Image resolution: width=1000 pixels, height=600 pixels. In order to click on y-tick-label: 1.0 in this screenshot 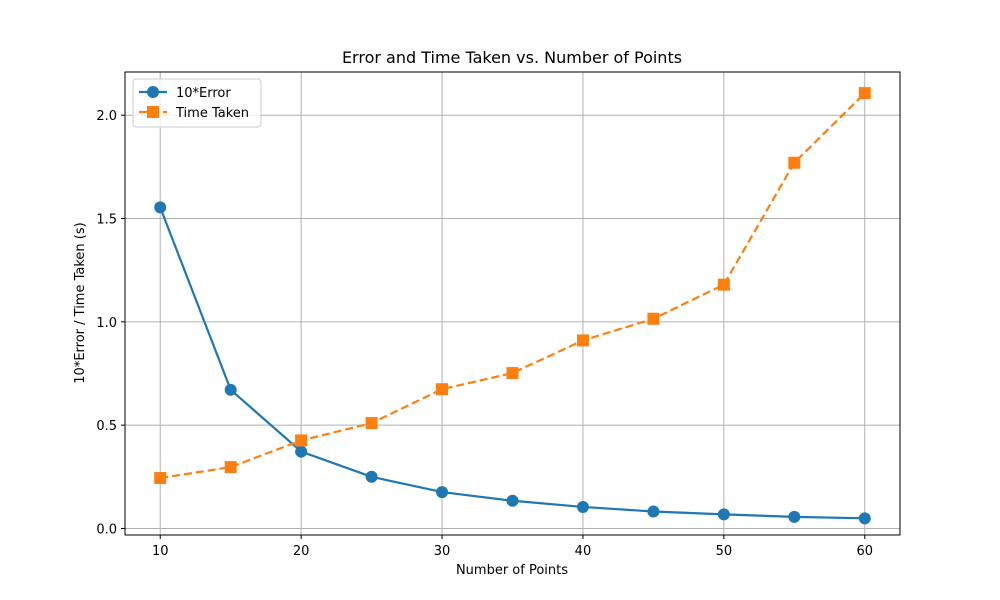, I will do `click(106, 323)`.